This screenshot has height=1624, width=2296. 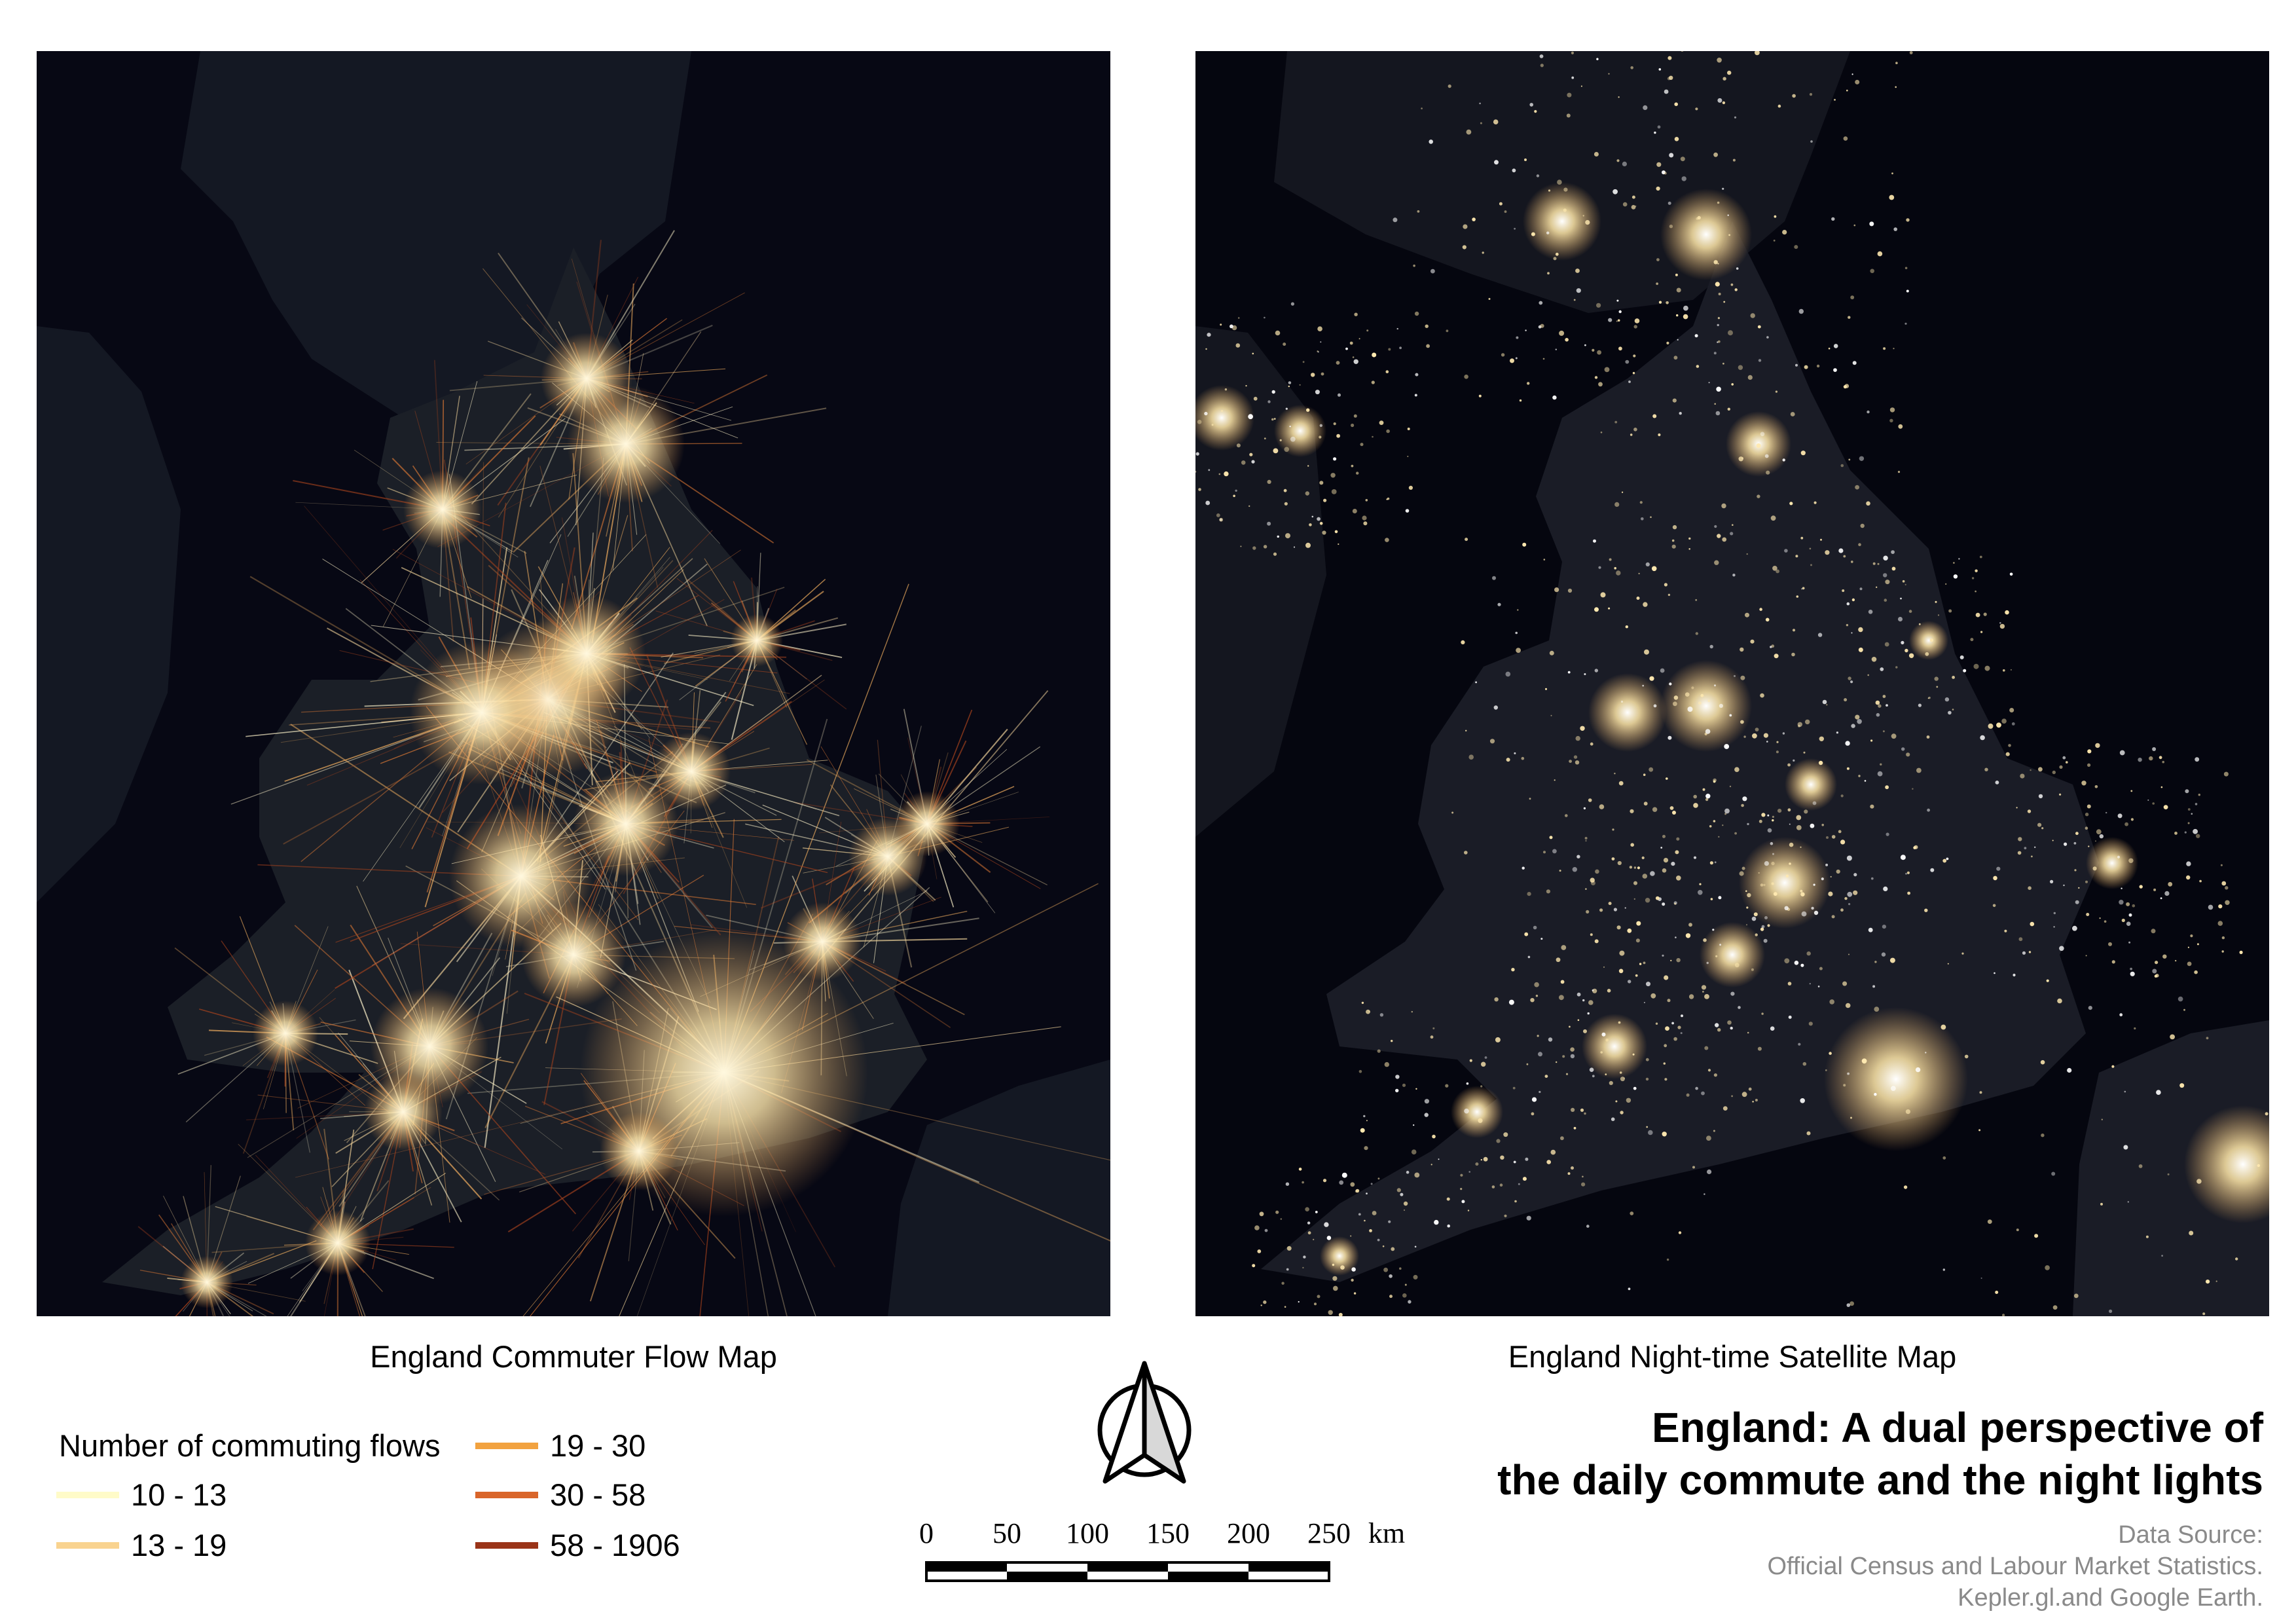 What do you see at coordinates (598, 1494) in the screenshot?
I see `legend-label: 30 - 58` at bounding box center [598, 1494].